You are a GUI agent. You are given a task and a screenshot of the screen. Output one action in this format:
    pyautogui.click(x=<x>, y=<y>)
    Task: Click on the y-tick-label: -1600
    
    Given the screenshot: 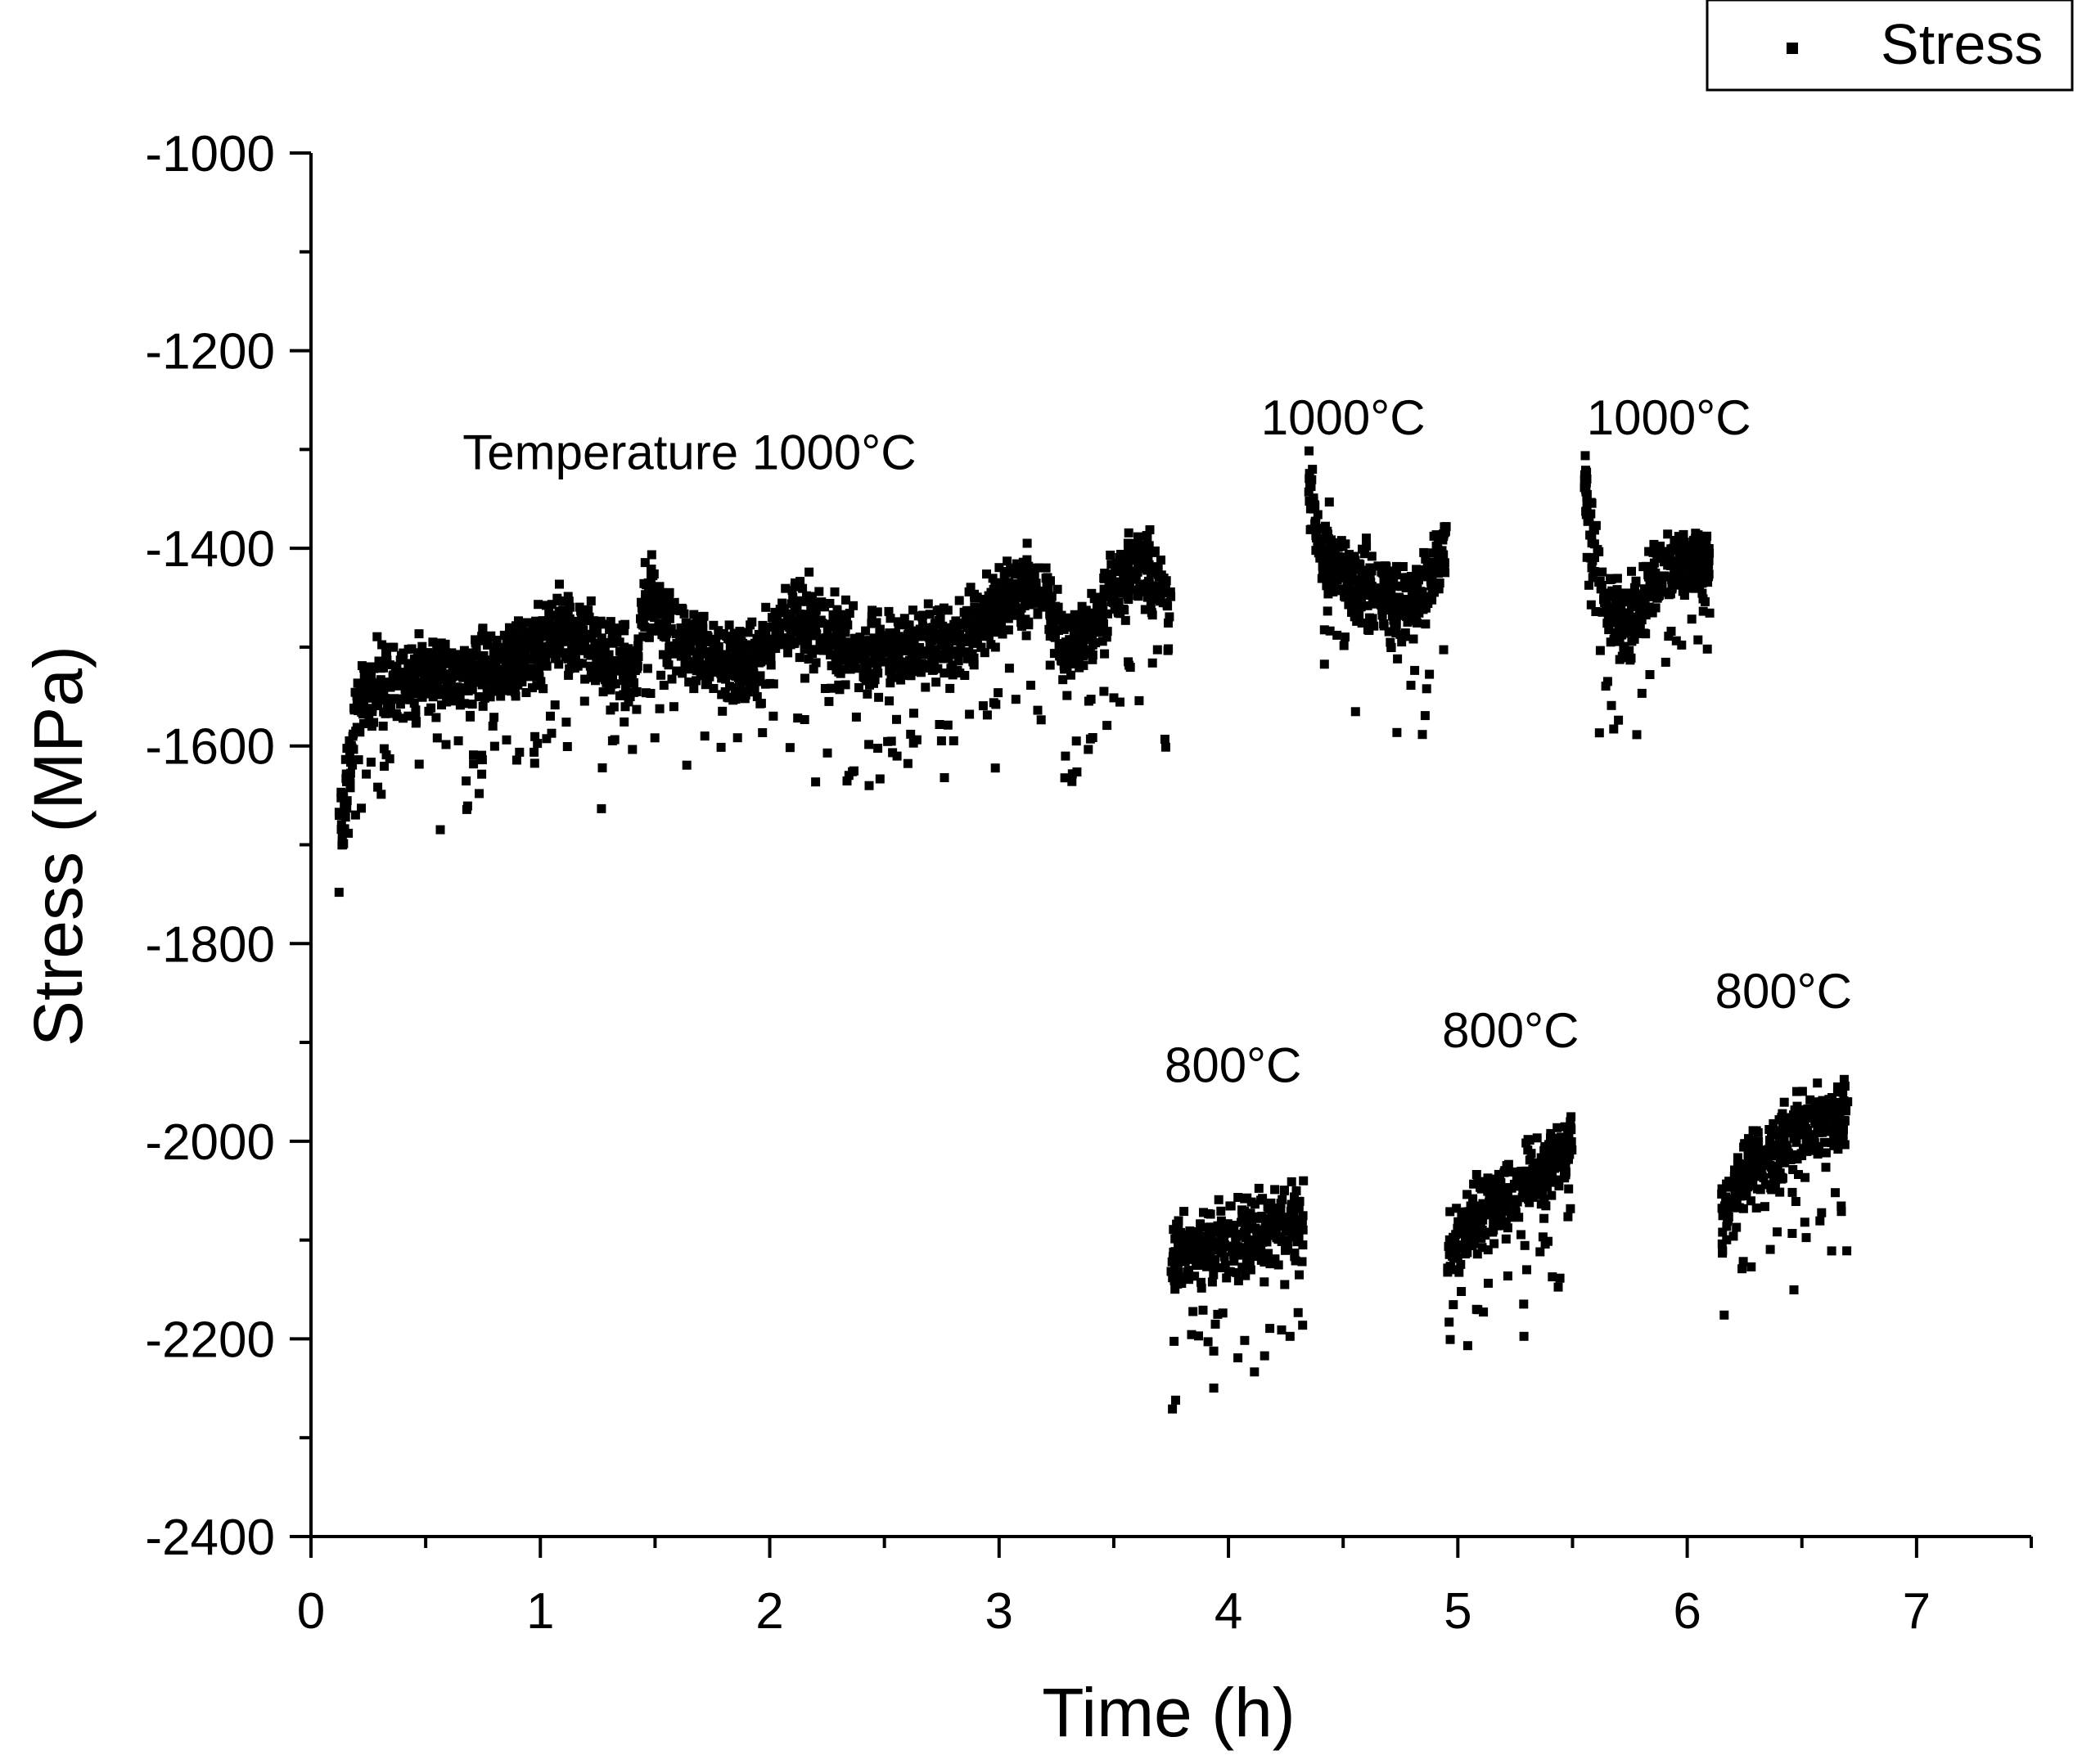 What is the action you would take?
    pyautogui.click(x=210, y=748)
    